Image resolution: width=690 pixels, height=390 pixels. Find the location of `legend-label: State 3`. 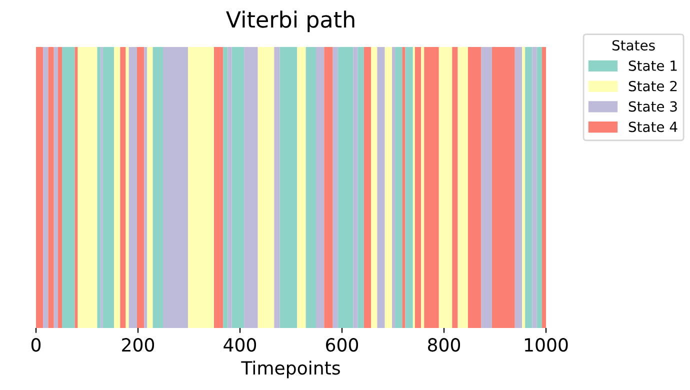

legend-label: State 3 is located at coordinates (652, 106).